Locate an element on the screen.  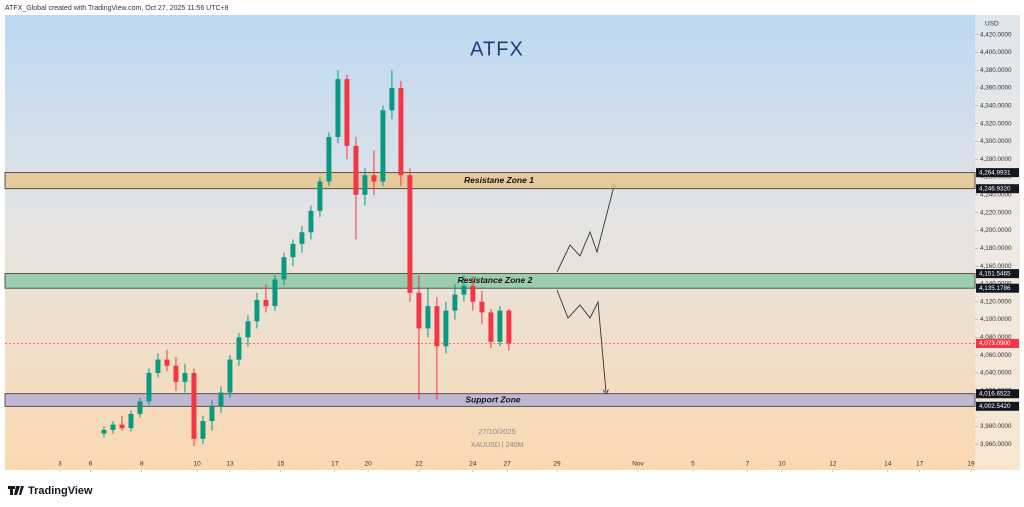
last-price-label: 4,073.0900 is located at coordinates (995, 343).